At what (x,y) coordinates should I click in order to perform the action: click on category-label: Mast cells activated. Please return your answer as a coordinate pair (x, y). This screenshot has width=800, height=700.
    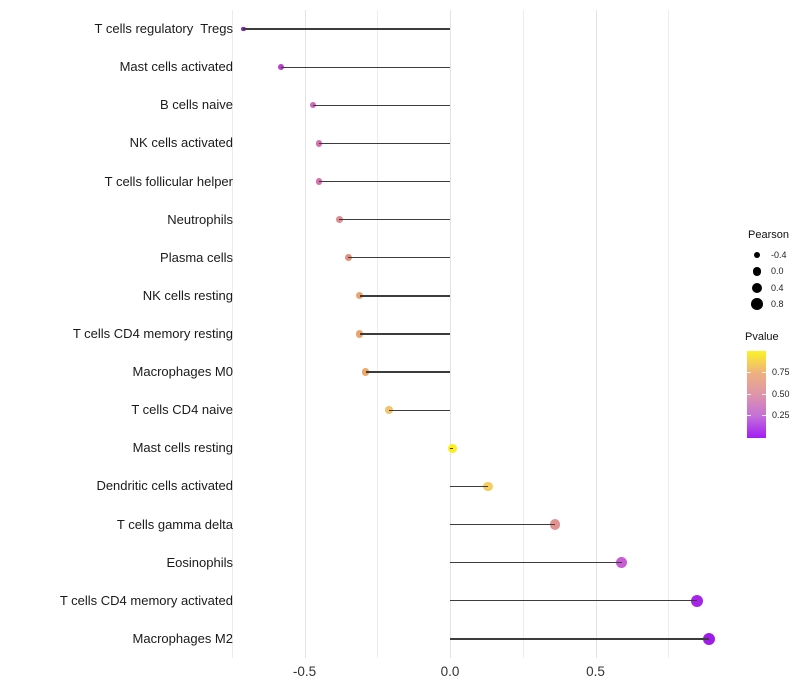
    Looking at the image, I should click on (176, 67).